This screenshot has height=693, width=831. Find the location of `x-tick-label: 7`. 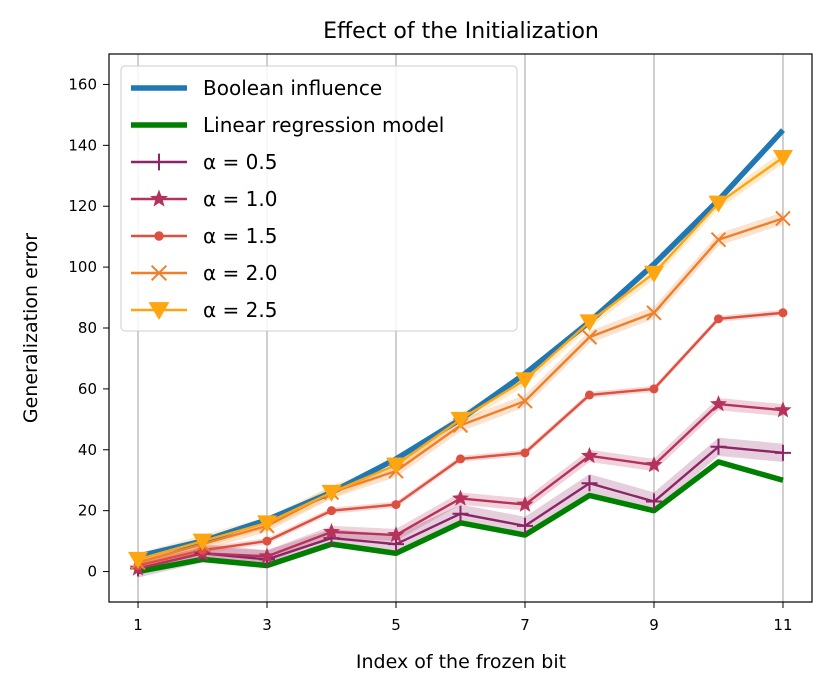

x-tick-label: 7 is located at coordinates (525, 625).